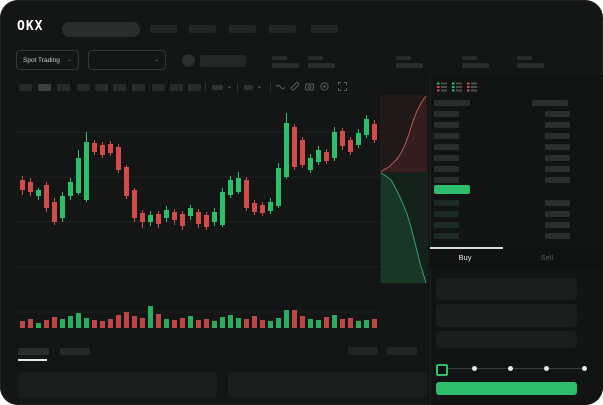  Describe the element at coordinates (253, 87) in the screenshot. I see `chart-style-dropdown: ⌄` at that location.